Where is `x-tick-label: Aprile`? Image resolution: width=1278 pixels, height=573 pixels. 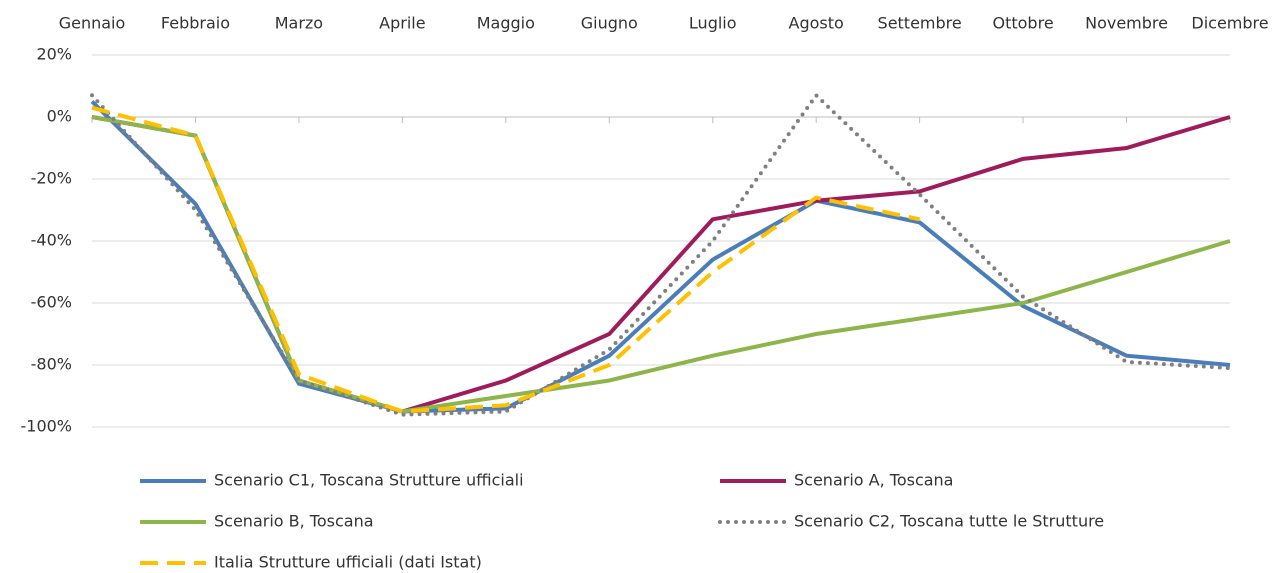
x-tick-label: Aprile is located at coordinates (402, 23).